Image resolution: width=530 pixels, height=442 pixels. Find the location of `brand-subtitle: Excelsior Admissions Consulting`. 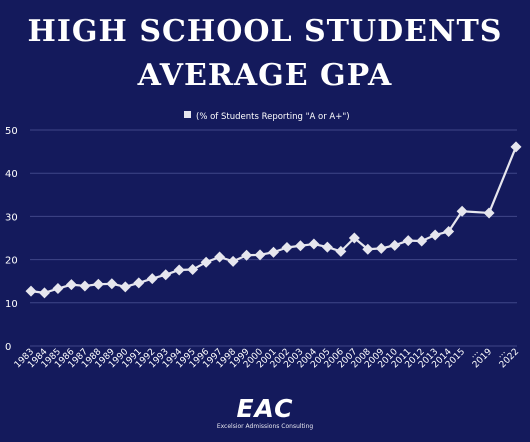

brand-subtitle: Excelsior Admissions Consulting is located at coordinates (265, 426).